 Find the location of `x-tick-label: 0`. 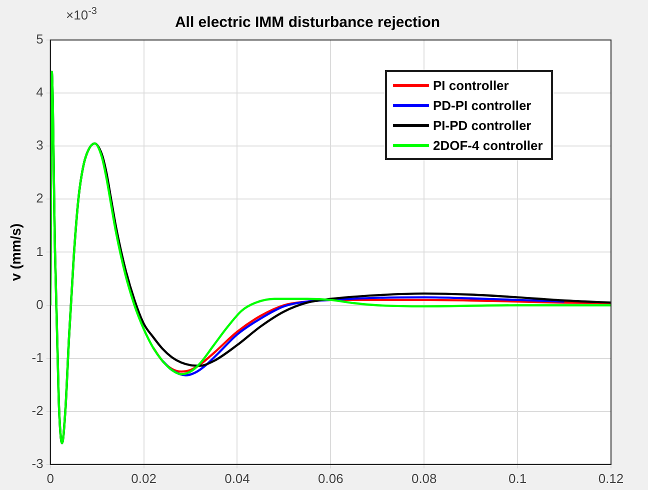

x-tick-label: 0 is located at coordinates (50, 478).